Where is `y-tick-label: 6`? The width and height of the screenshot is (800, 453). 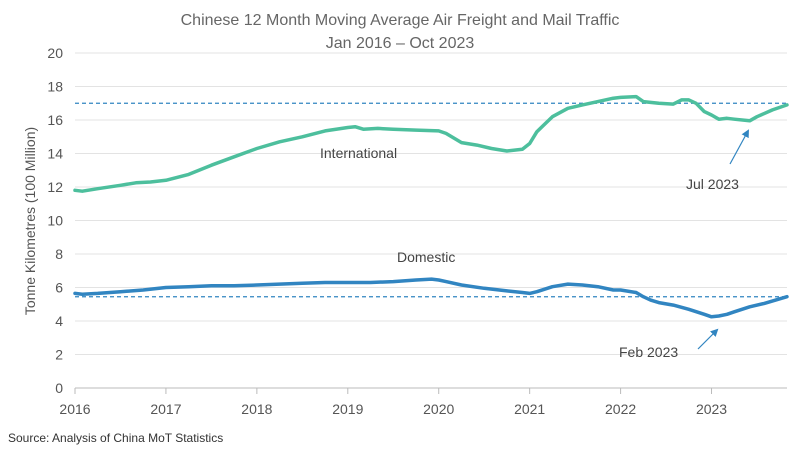 y-tick-label: 6 is located at coordinates (59, 288).